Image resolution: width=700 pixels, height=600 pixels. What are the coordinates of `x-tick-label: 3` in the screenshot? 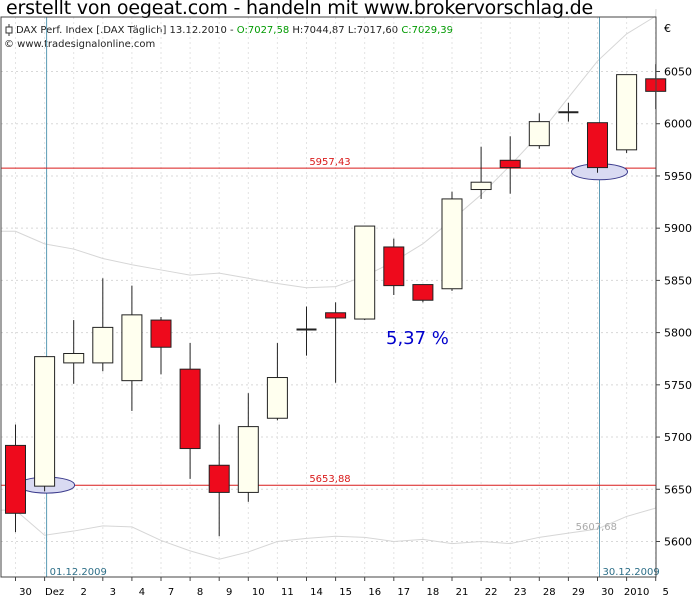 It's located at (113, 592).